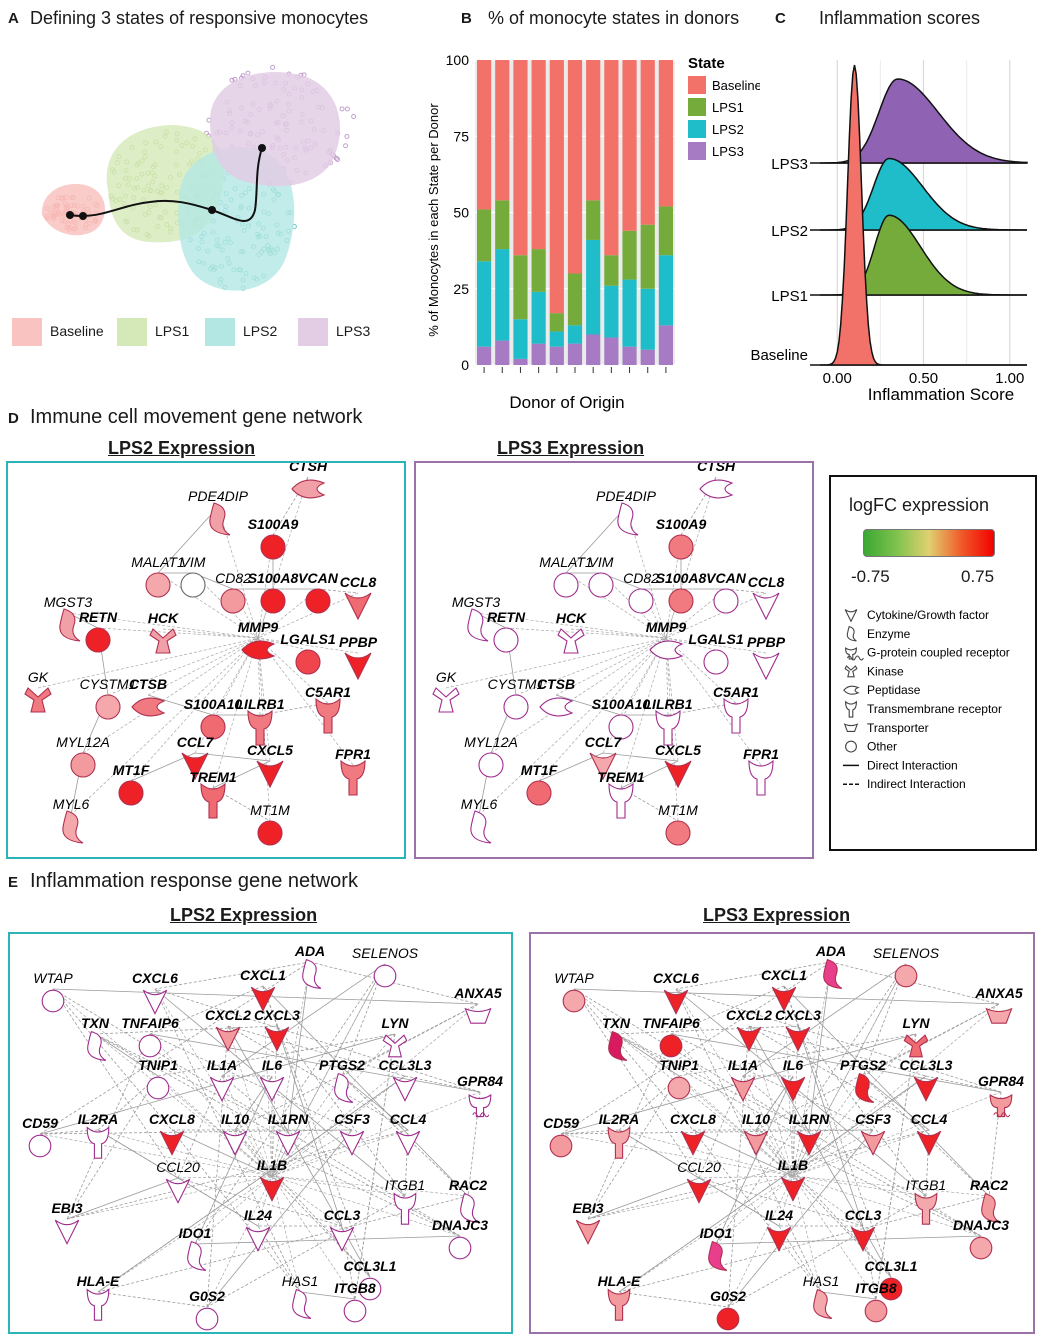 Image resolution: width=1041 pixels, height=1339 pixels. I want to click on gene-label: CXCL5, so click(678, 750).